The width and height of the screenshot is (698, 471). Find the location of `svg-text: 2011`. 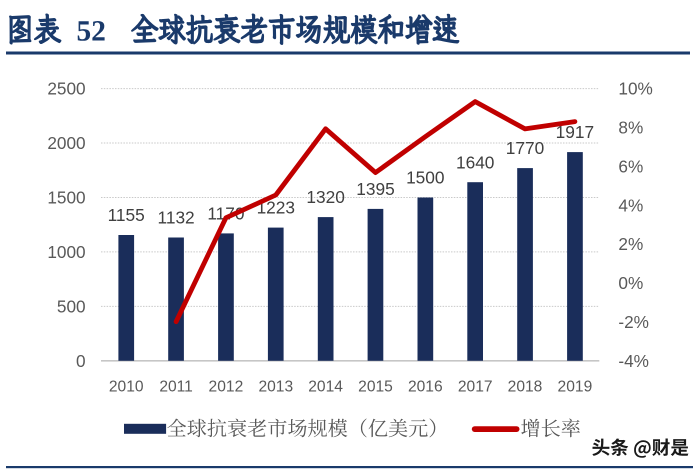

svg-text: 2011 is located at coordinates (176, 387).